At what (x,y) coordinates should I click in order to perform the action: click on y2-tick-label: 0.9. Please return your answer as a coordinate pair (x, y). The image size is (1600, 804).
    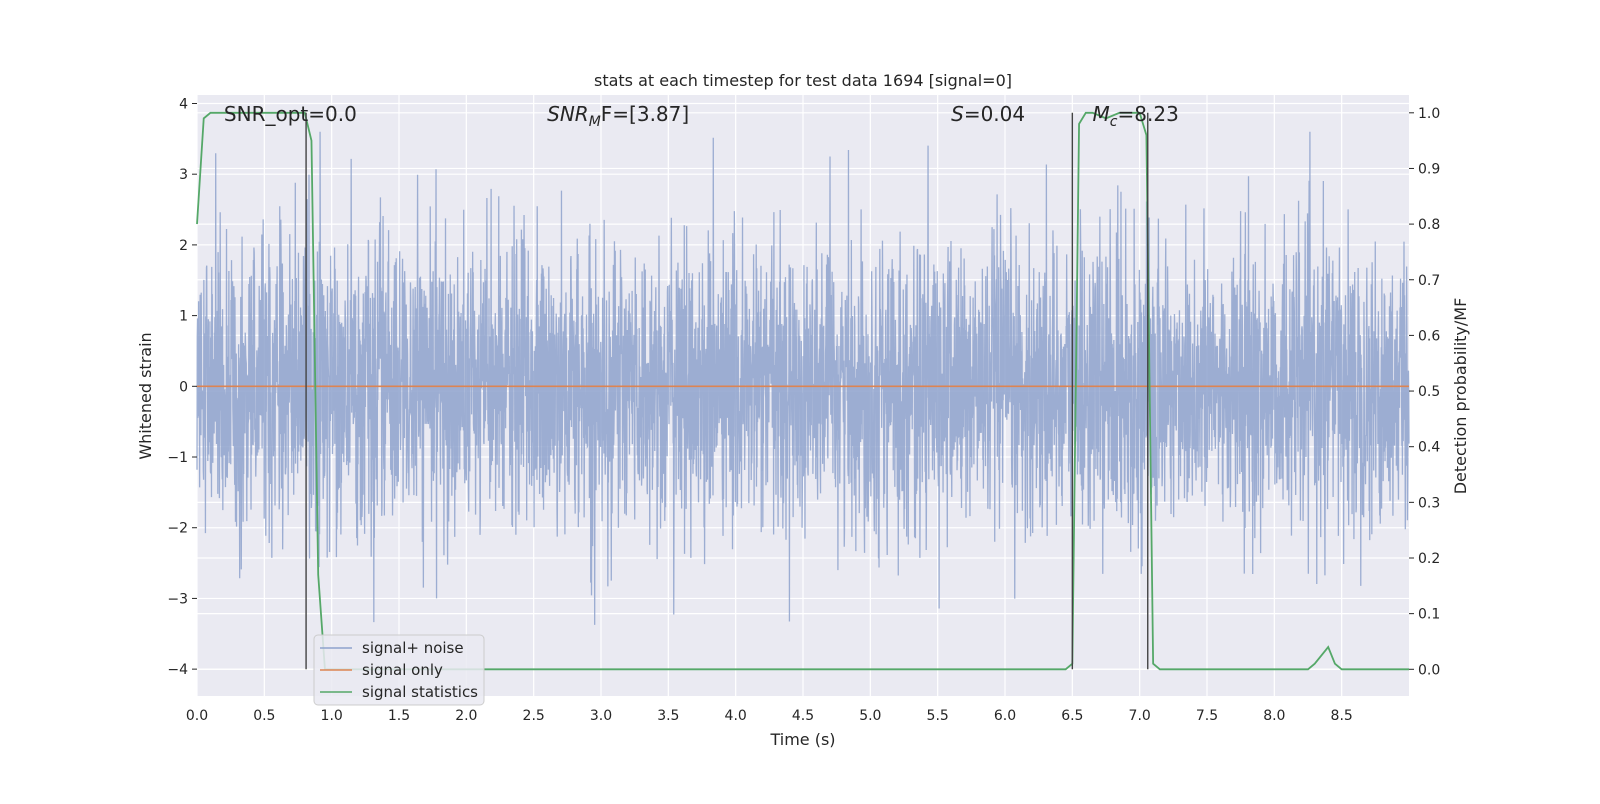
    Looking at the image, I should click on (1429, 169).